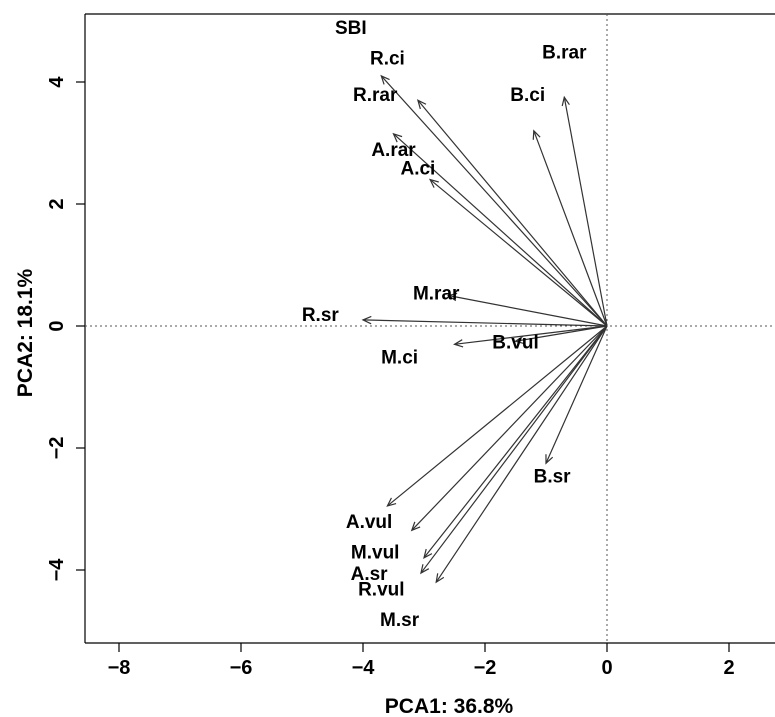 This screenshot has height=717, width=775. Describe the element at coordinates (375, 95) in the screenshot. I see `label-R.rar: R.rar` at that location.